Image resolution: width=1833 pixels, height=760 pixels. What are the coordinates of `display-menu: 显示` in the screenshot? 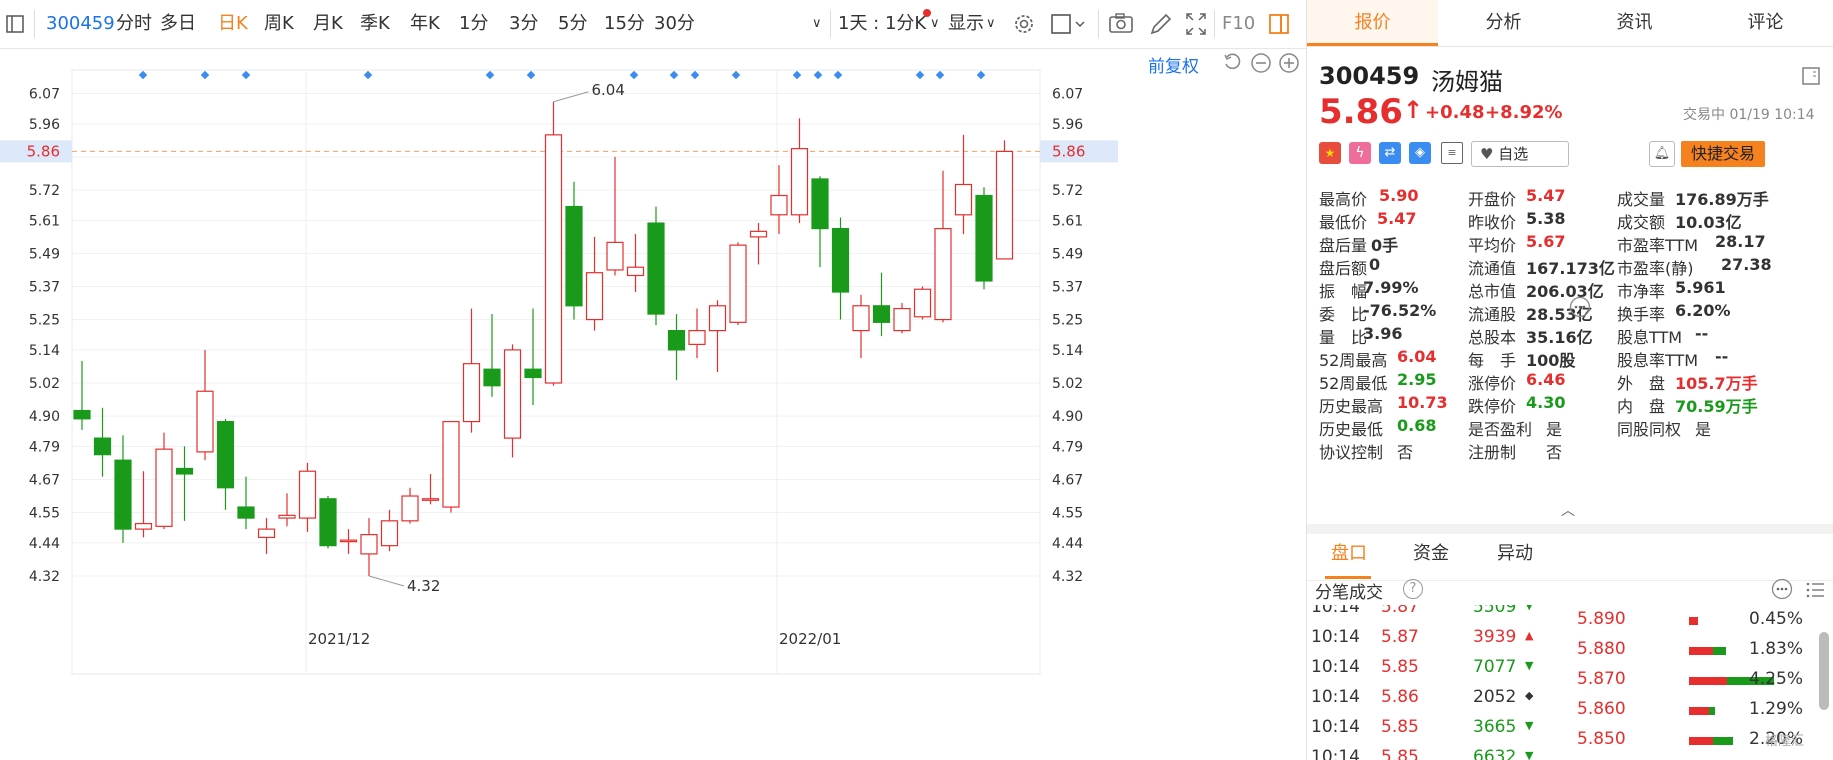 It's located at (966, 23).